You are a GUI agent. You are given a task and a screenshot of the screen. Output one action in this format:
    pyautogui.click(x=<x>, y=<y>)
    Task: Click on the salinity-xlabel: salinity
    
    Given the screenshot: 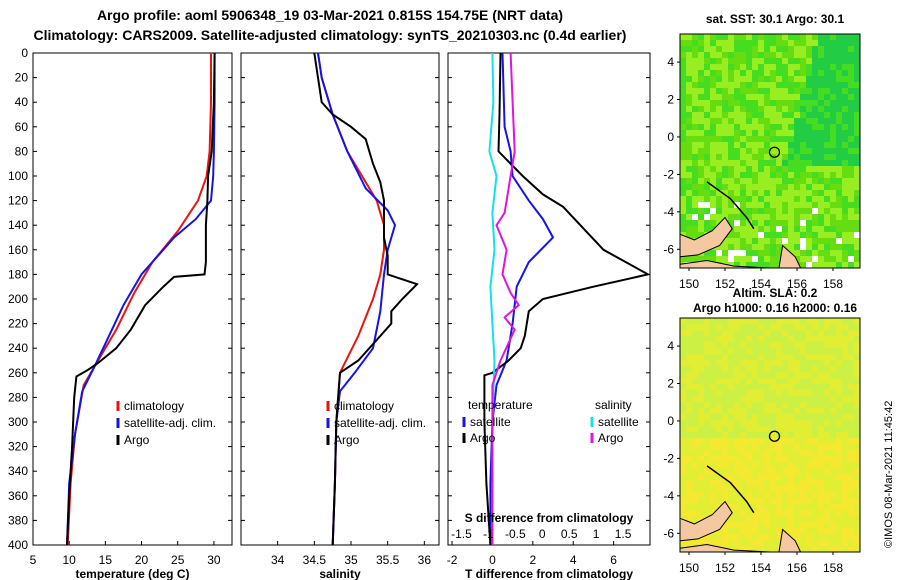 What is the action you would take?
    pyautogui.click(x=340, y=573)
    